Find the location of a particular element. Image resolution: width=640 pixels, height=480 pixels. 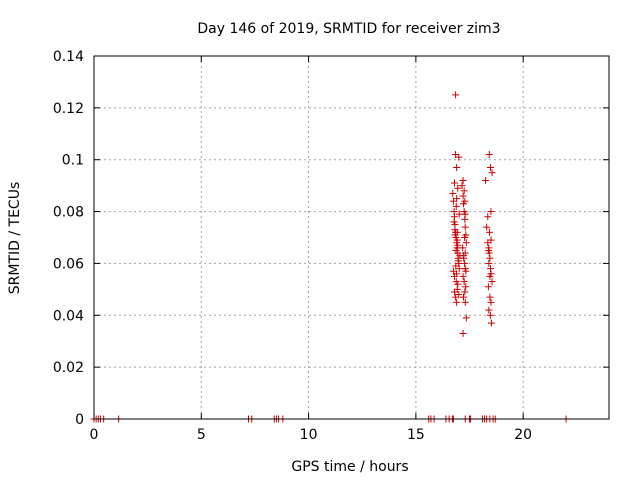

y-tick-label: 0.04 is located at coordinates (68, 316).